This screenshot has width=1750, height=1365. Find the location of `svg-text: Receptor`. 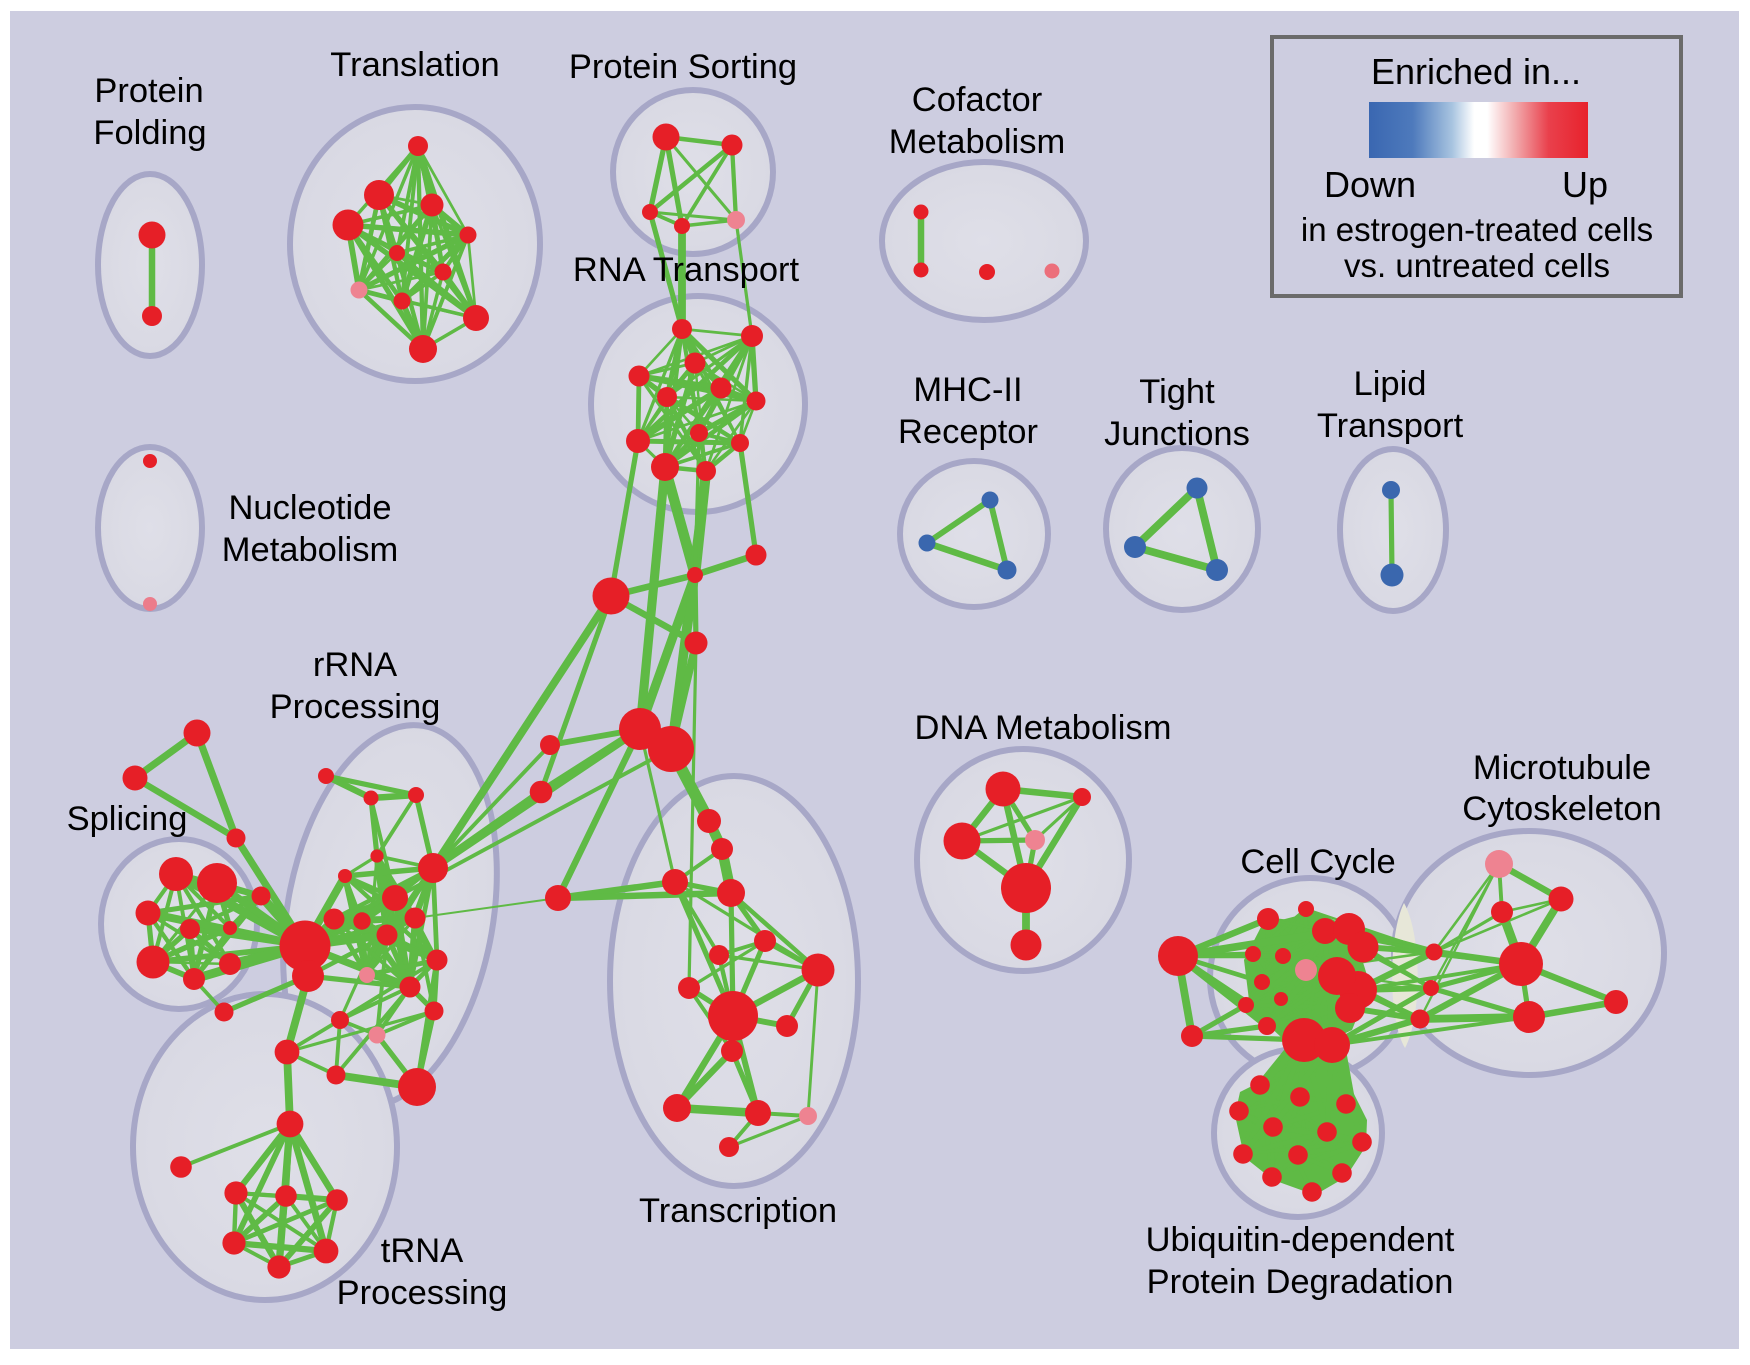

svg-text: Receptor is located at coordinates (968, 432).